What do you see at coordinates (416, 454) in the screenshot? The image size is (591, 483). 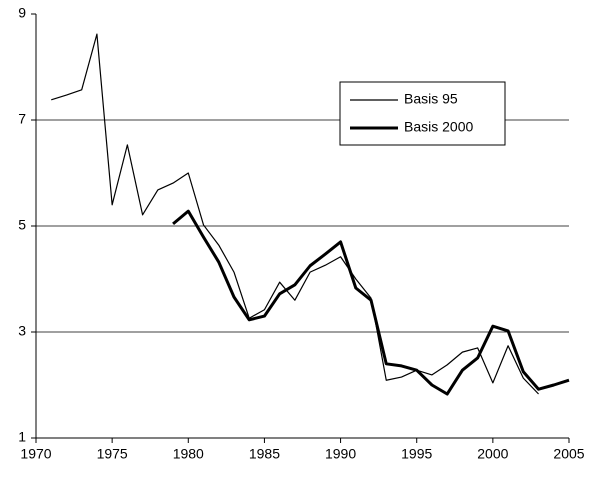 I see `x-tick-label: 1995` at bounding box center [416, 454].